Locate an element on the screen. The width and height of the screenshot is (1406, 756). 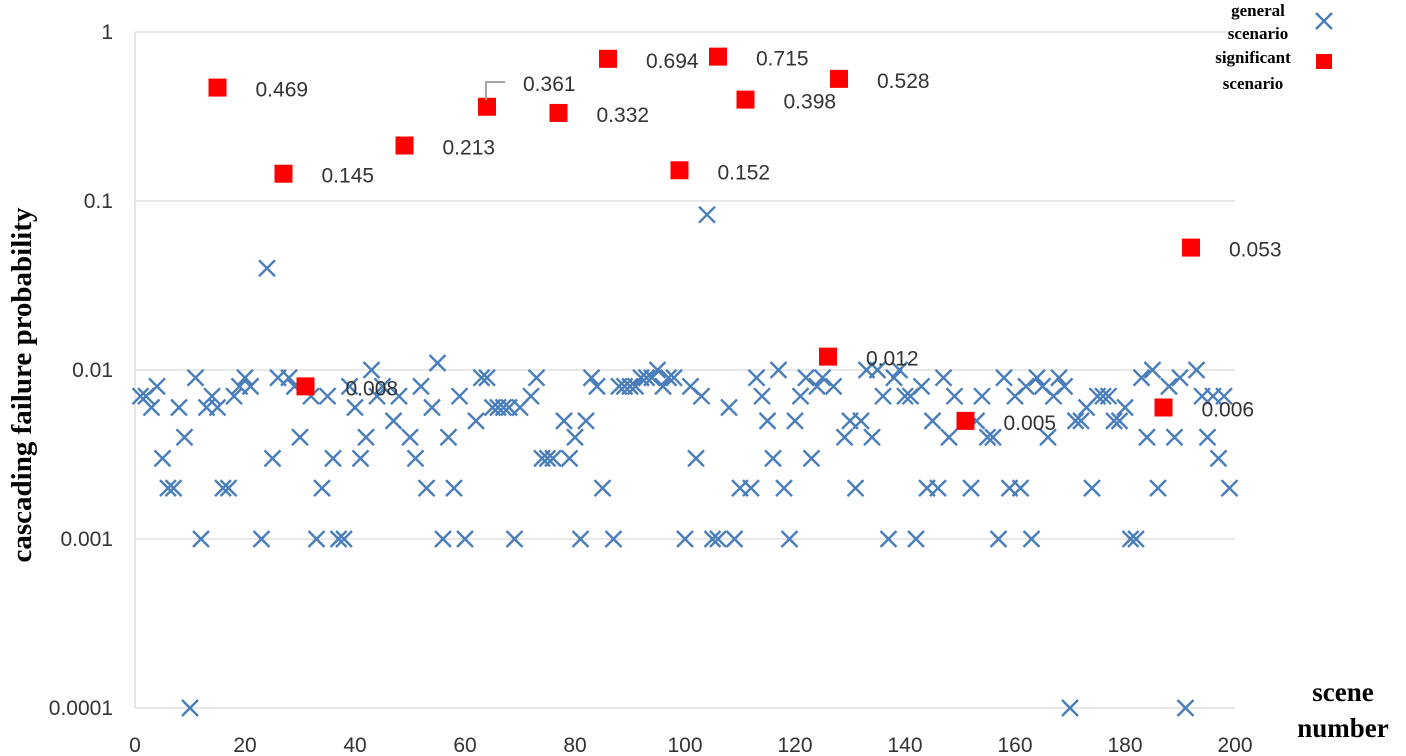
y-tick-label: 0.001 is located at coordinates (86, 539).